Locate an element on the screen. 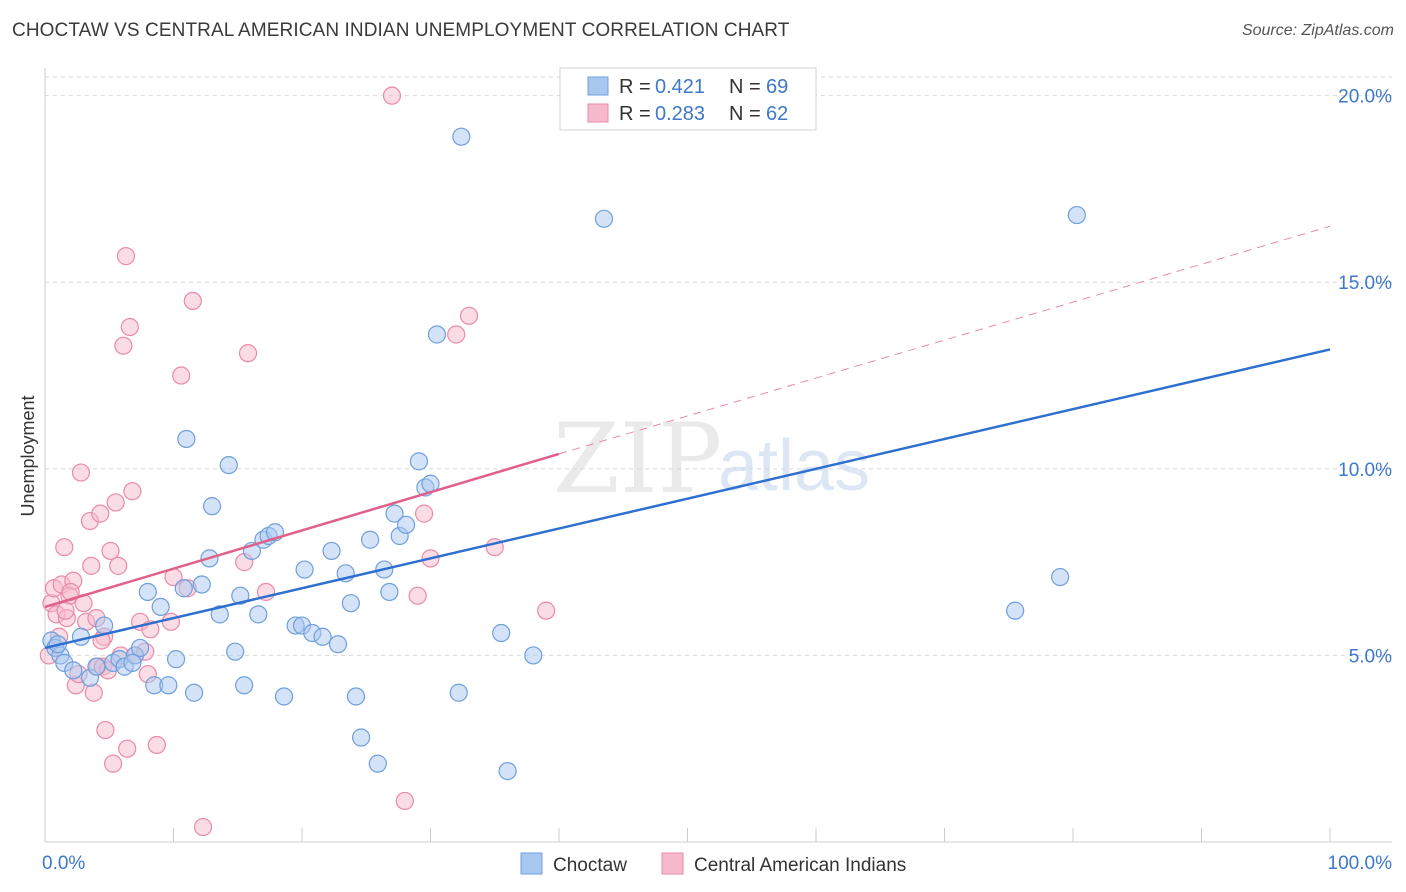  central-r-value: 0.283 is located at coordinates (680, 114).